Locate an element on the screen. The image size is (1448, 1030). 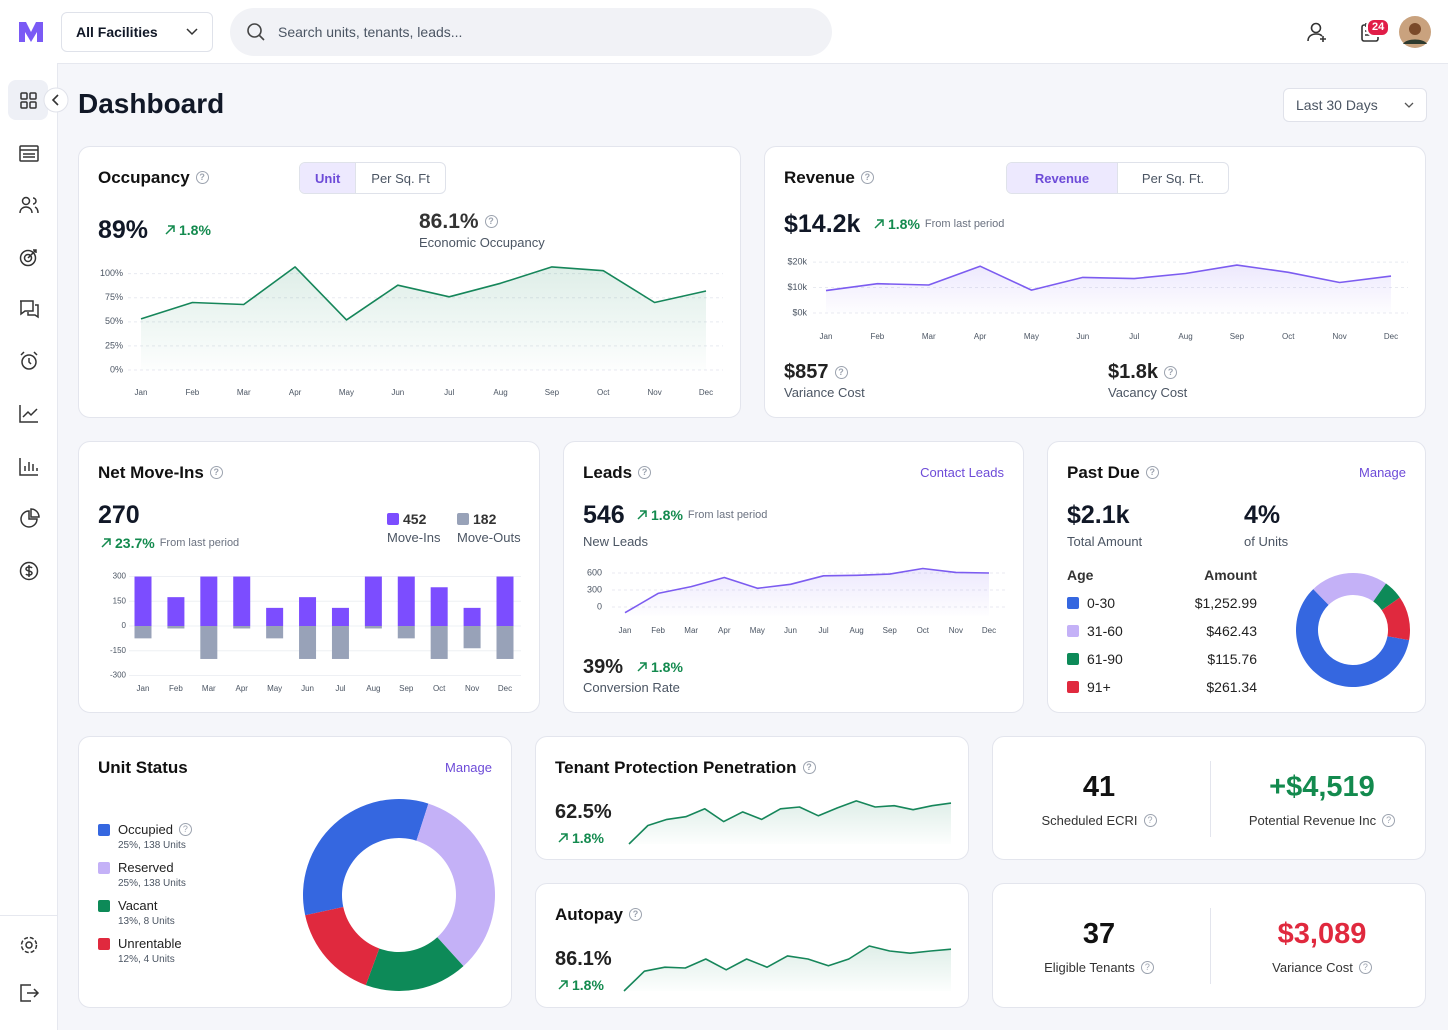
status-detail: 12%, 4 Units is located at coordinates (146, 960).